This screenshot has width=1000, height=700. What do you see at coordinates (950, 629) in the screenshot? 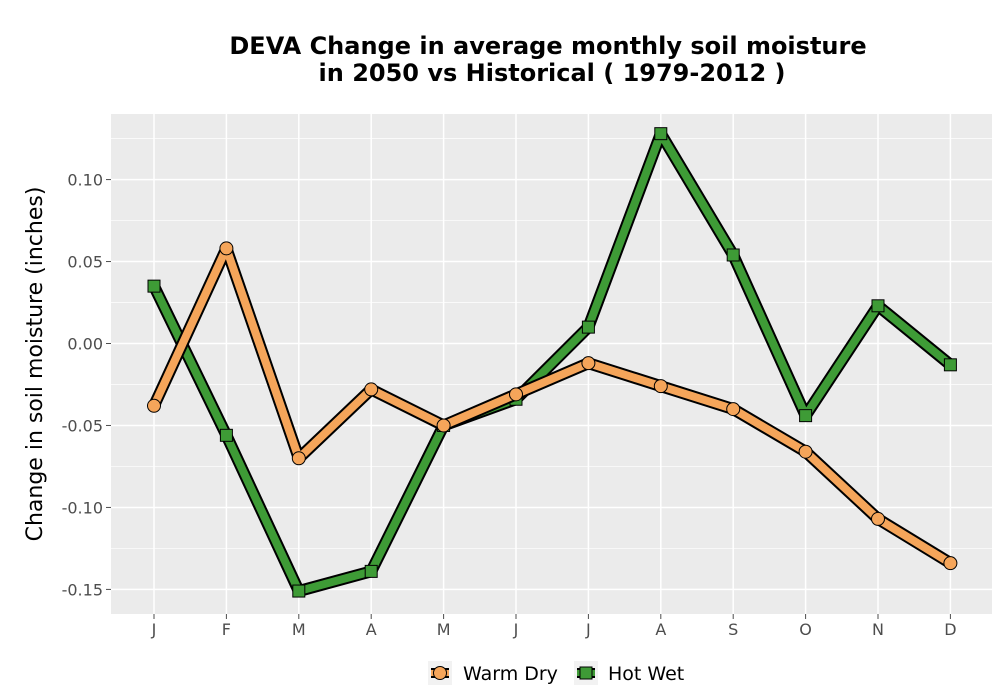
I see `x-tick-label: D` at bounding box center [950, 629].